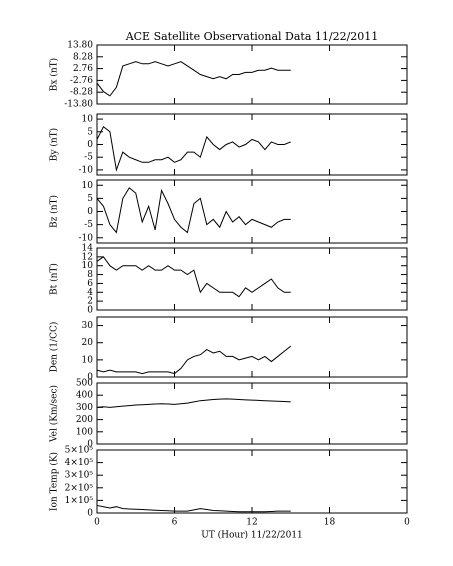  I want to click on y-axis-label: Bt (nT), so click(54, 279).